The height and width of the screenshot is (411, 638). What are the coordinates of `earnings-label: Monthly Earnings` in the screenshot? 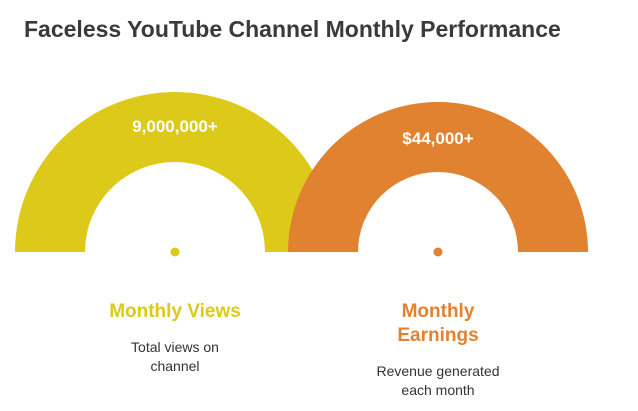 It's located at (438, 324).